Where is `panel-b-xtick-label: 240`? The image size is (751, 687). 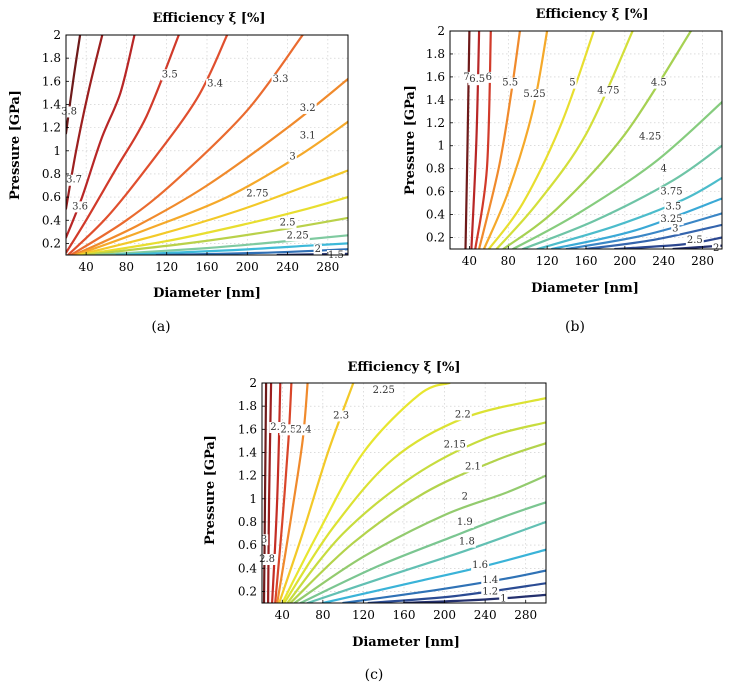
panel-b-xtick-label: 240 is located at coordinates (663, 261).